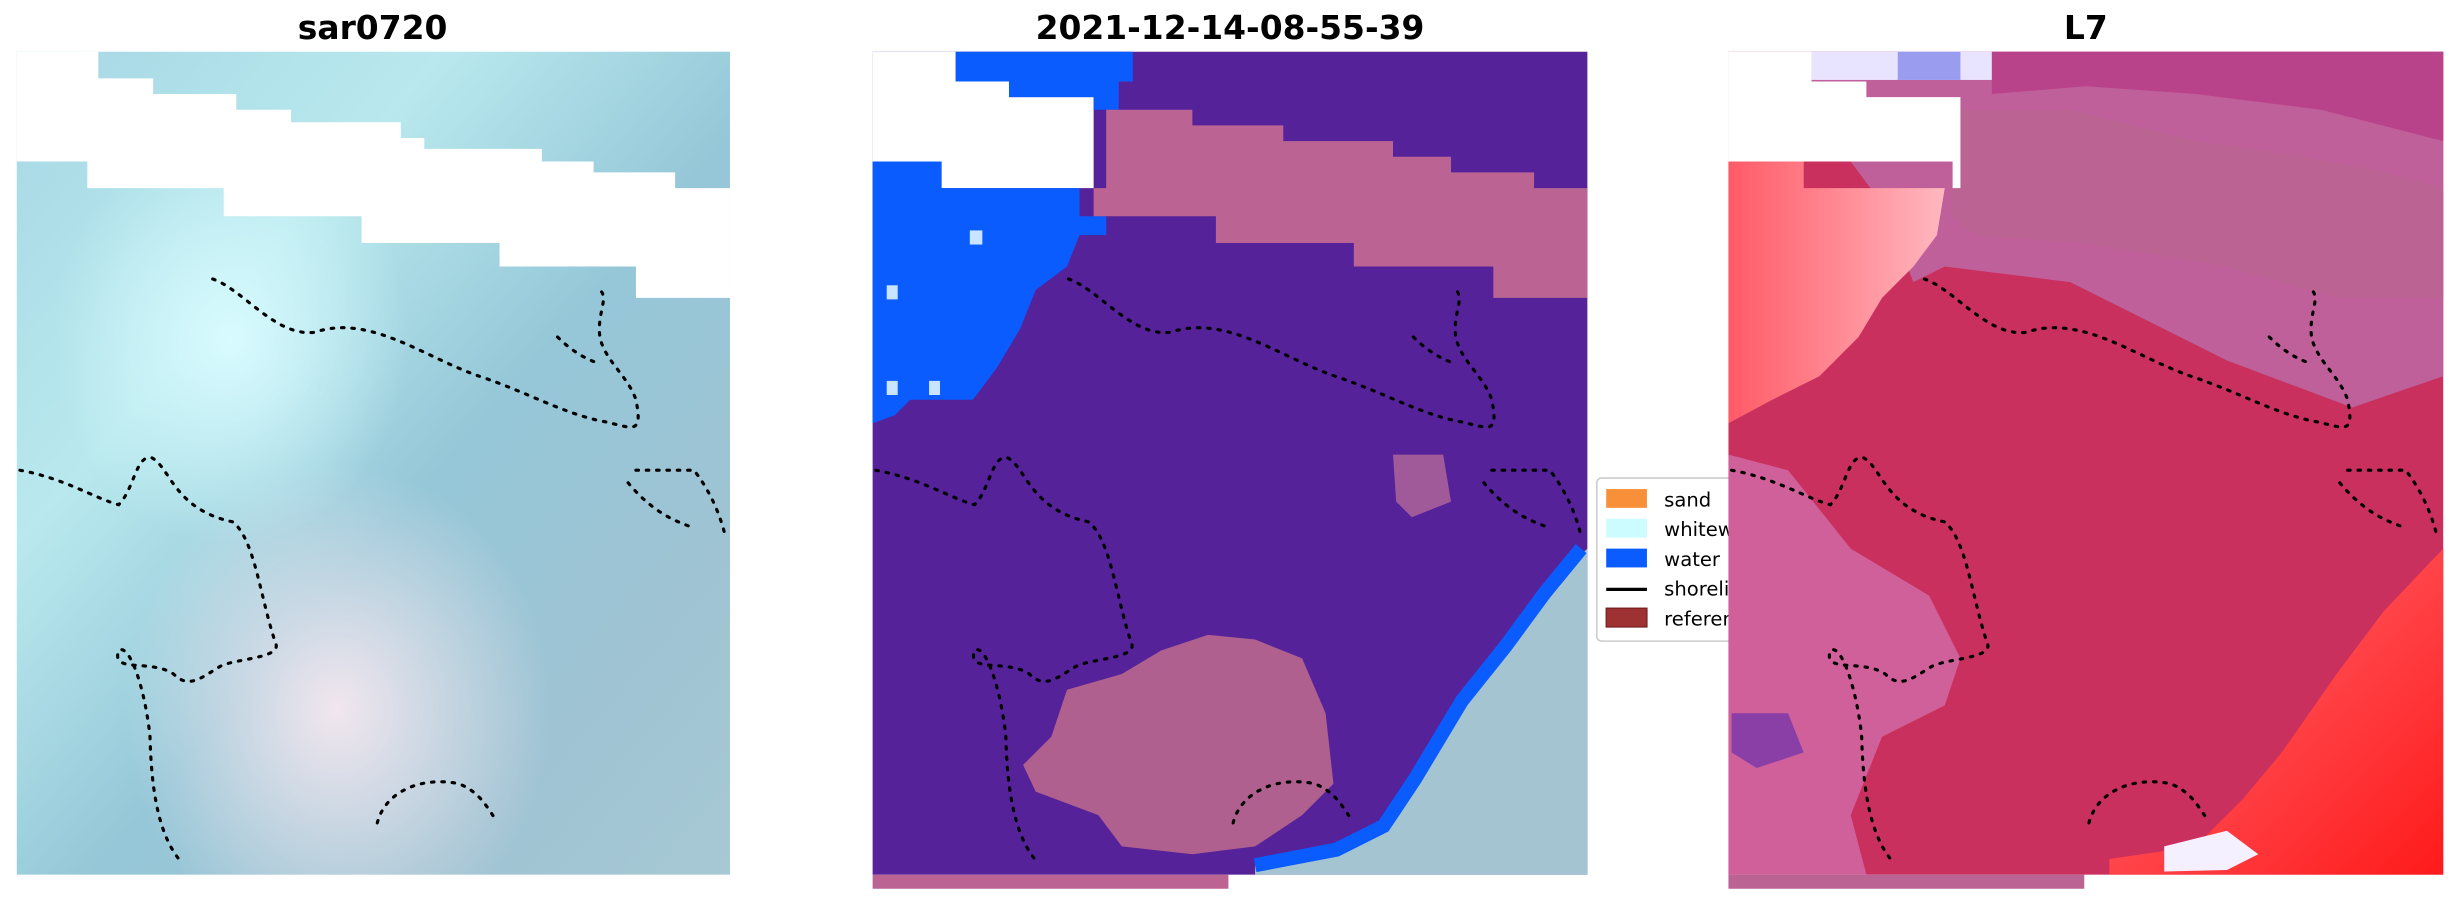 The height and width of the screenshot is (906, 2460). I want to click on panel-title-sar0720: sar0720, so click(373, 27).